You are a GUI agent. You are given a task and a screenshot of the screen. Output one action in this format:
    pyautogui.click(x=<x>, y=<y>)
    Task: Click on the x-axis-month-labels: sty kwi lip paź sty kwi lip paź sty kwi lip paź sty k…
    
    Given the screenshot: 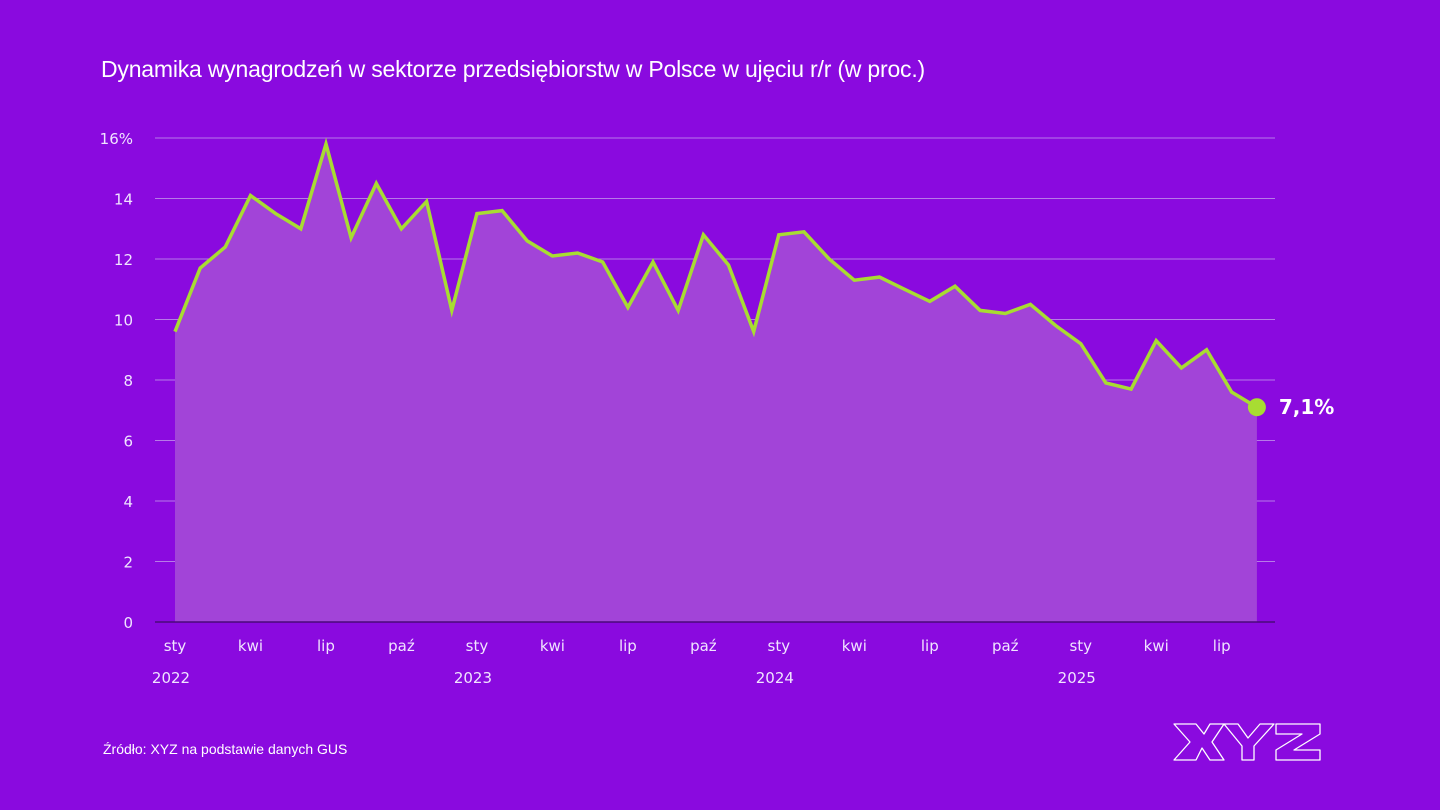 What is the action you would take?
    pyautogui.click(x=697, y=646)
    